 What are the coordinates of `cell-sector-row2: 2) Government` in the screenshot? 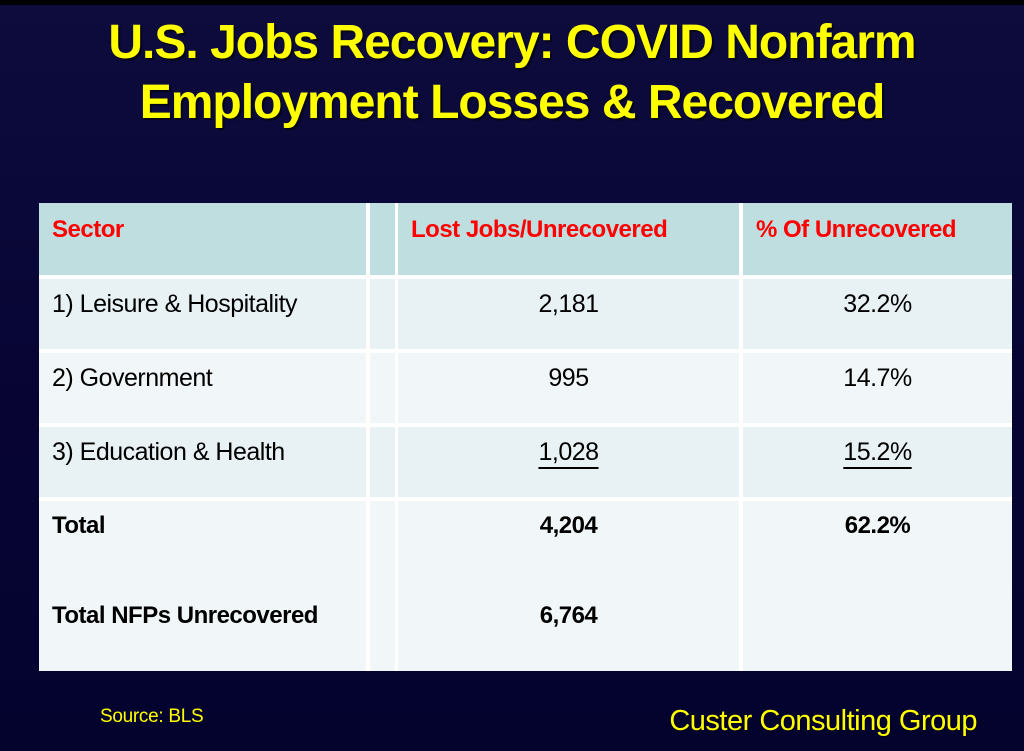 It's located at (202, 388).